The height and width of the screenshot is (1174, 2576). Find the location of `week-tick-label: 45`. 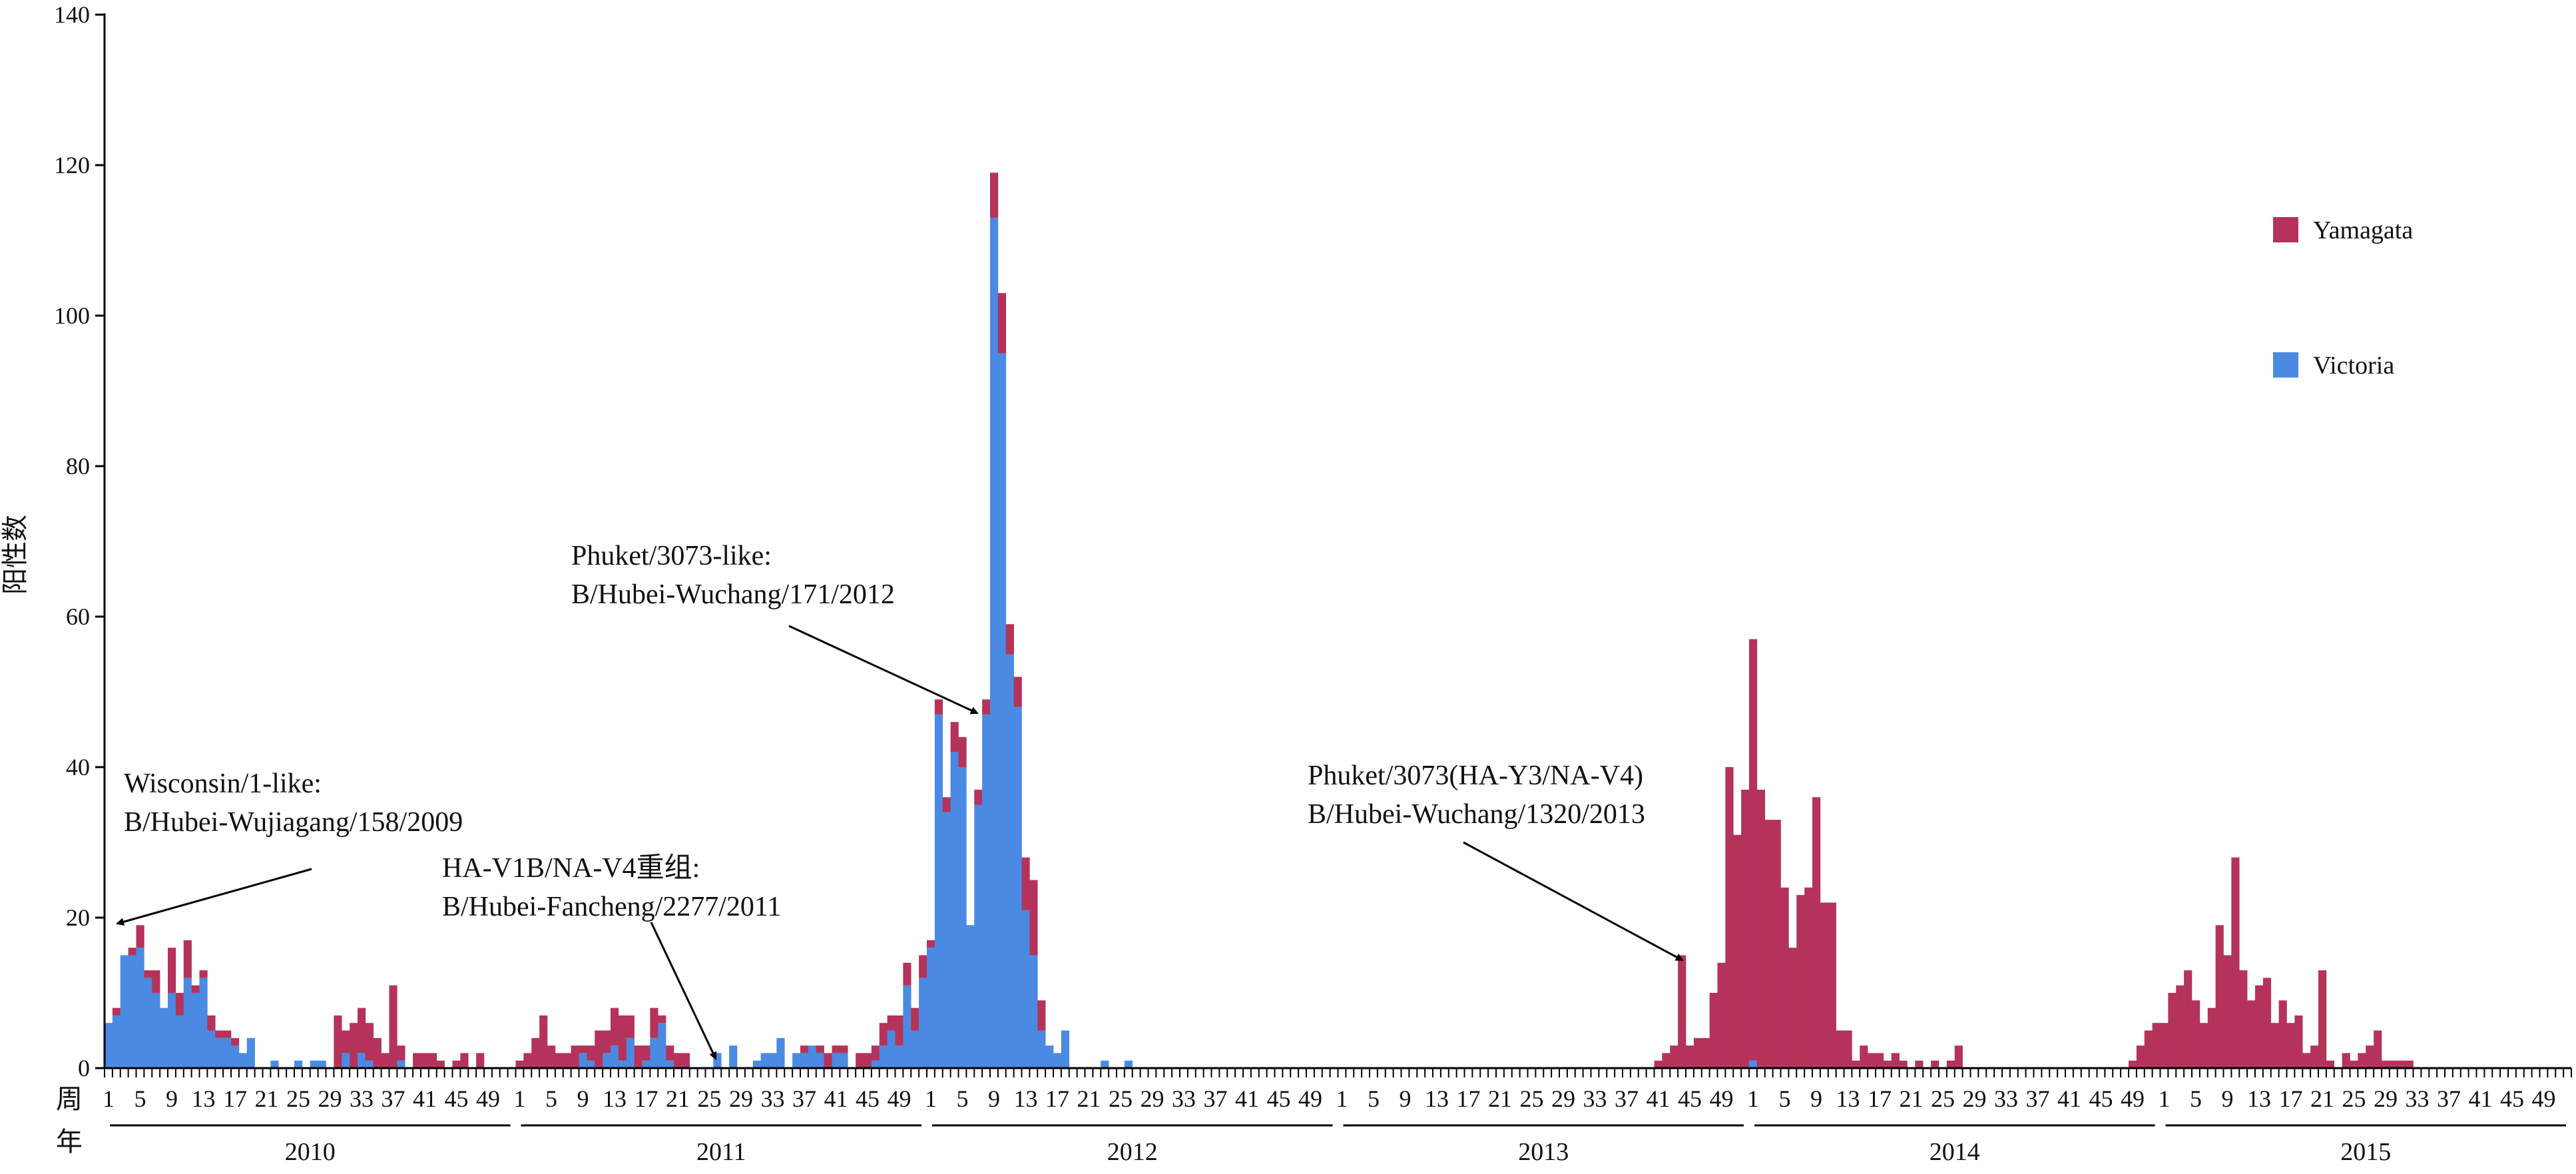

week-tick-label: 45 is located at coordinates (1278, 1098).